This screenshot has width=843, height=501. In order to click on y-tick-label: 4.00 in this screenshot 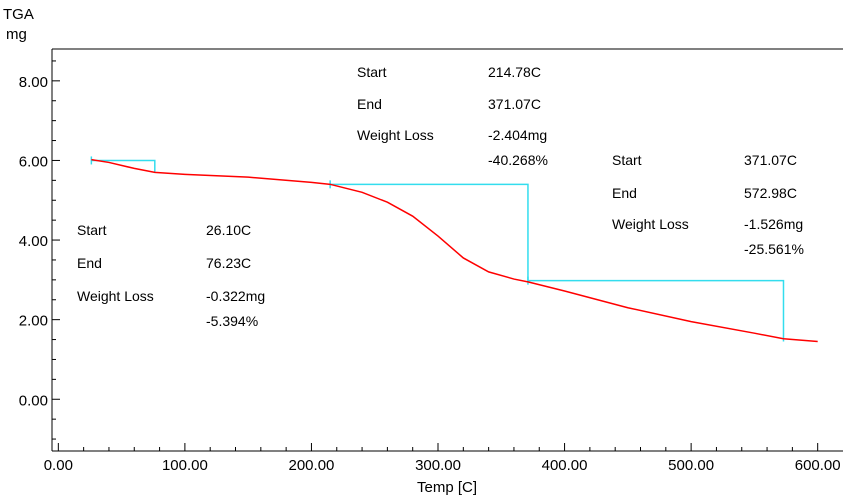, I will do `click(33, 241)`.